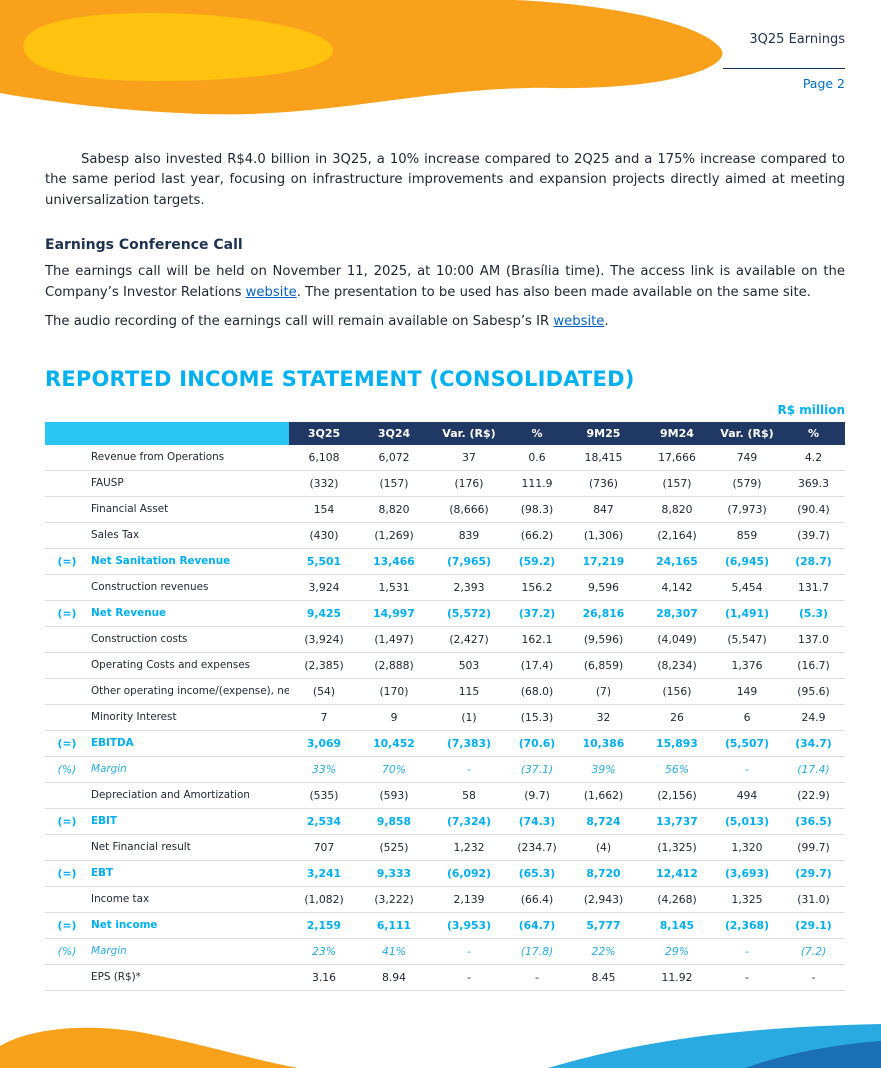 The width and height of the screenshot is (881, 1068). What do you see at coordinates (677, 743) in the screenshot?
I see `cell-value: 15,893` at bounding box center [677, 743].